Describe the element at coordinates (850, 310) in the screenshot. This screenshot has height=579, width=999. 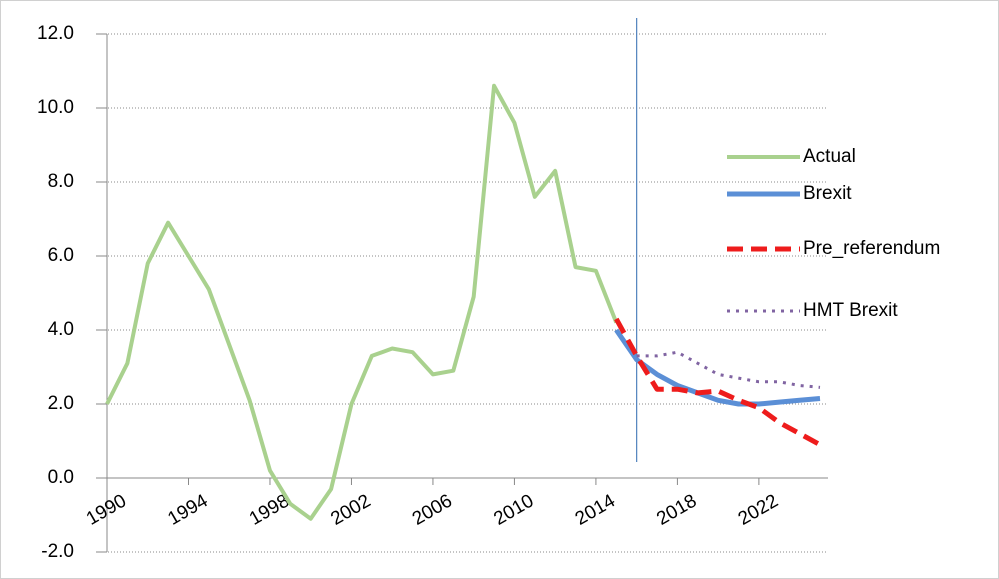
I see `legend-label: HMT Brexit` at that location.